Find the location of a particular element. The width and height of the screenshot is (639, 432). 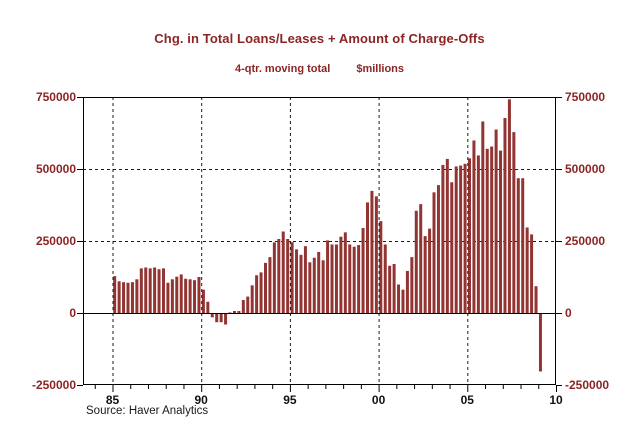

x-axis-label: 00 is located at coordinates (378, 400).